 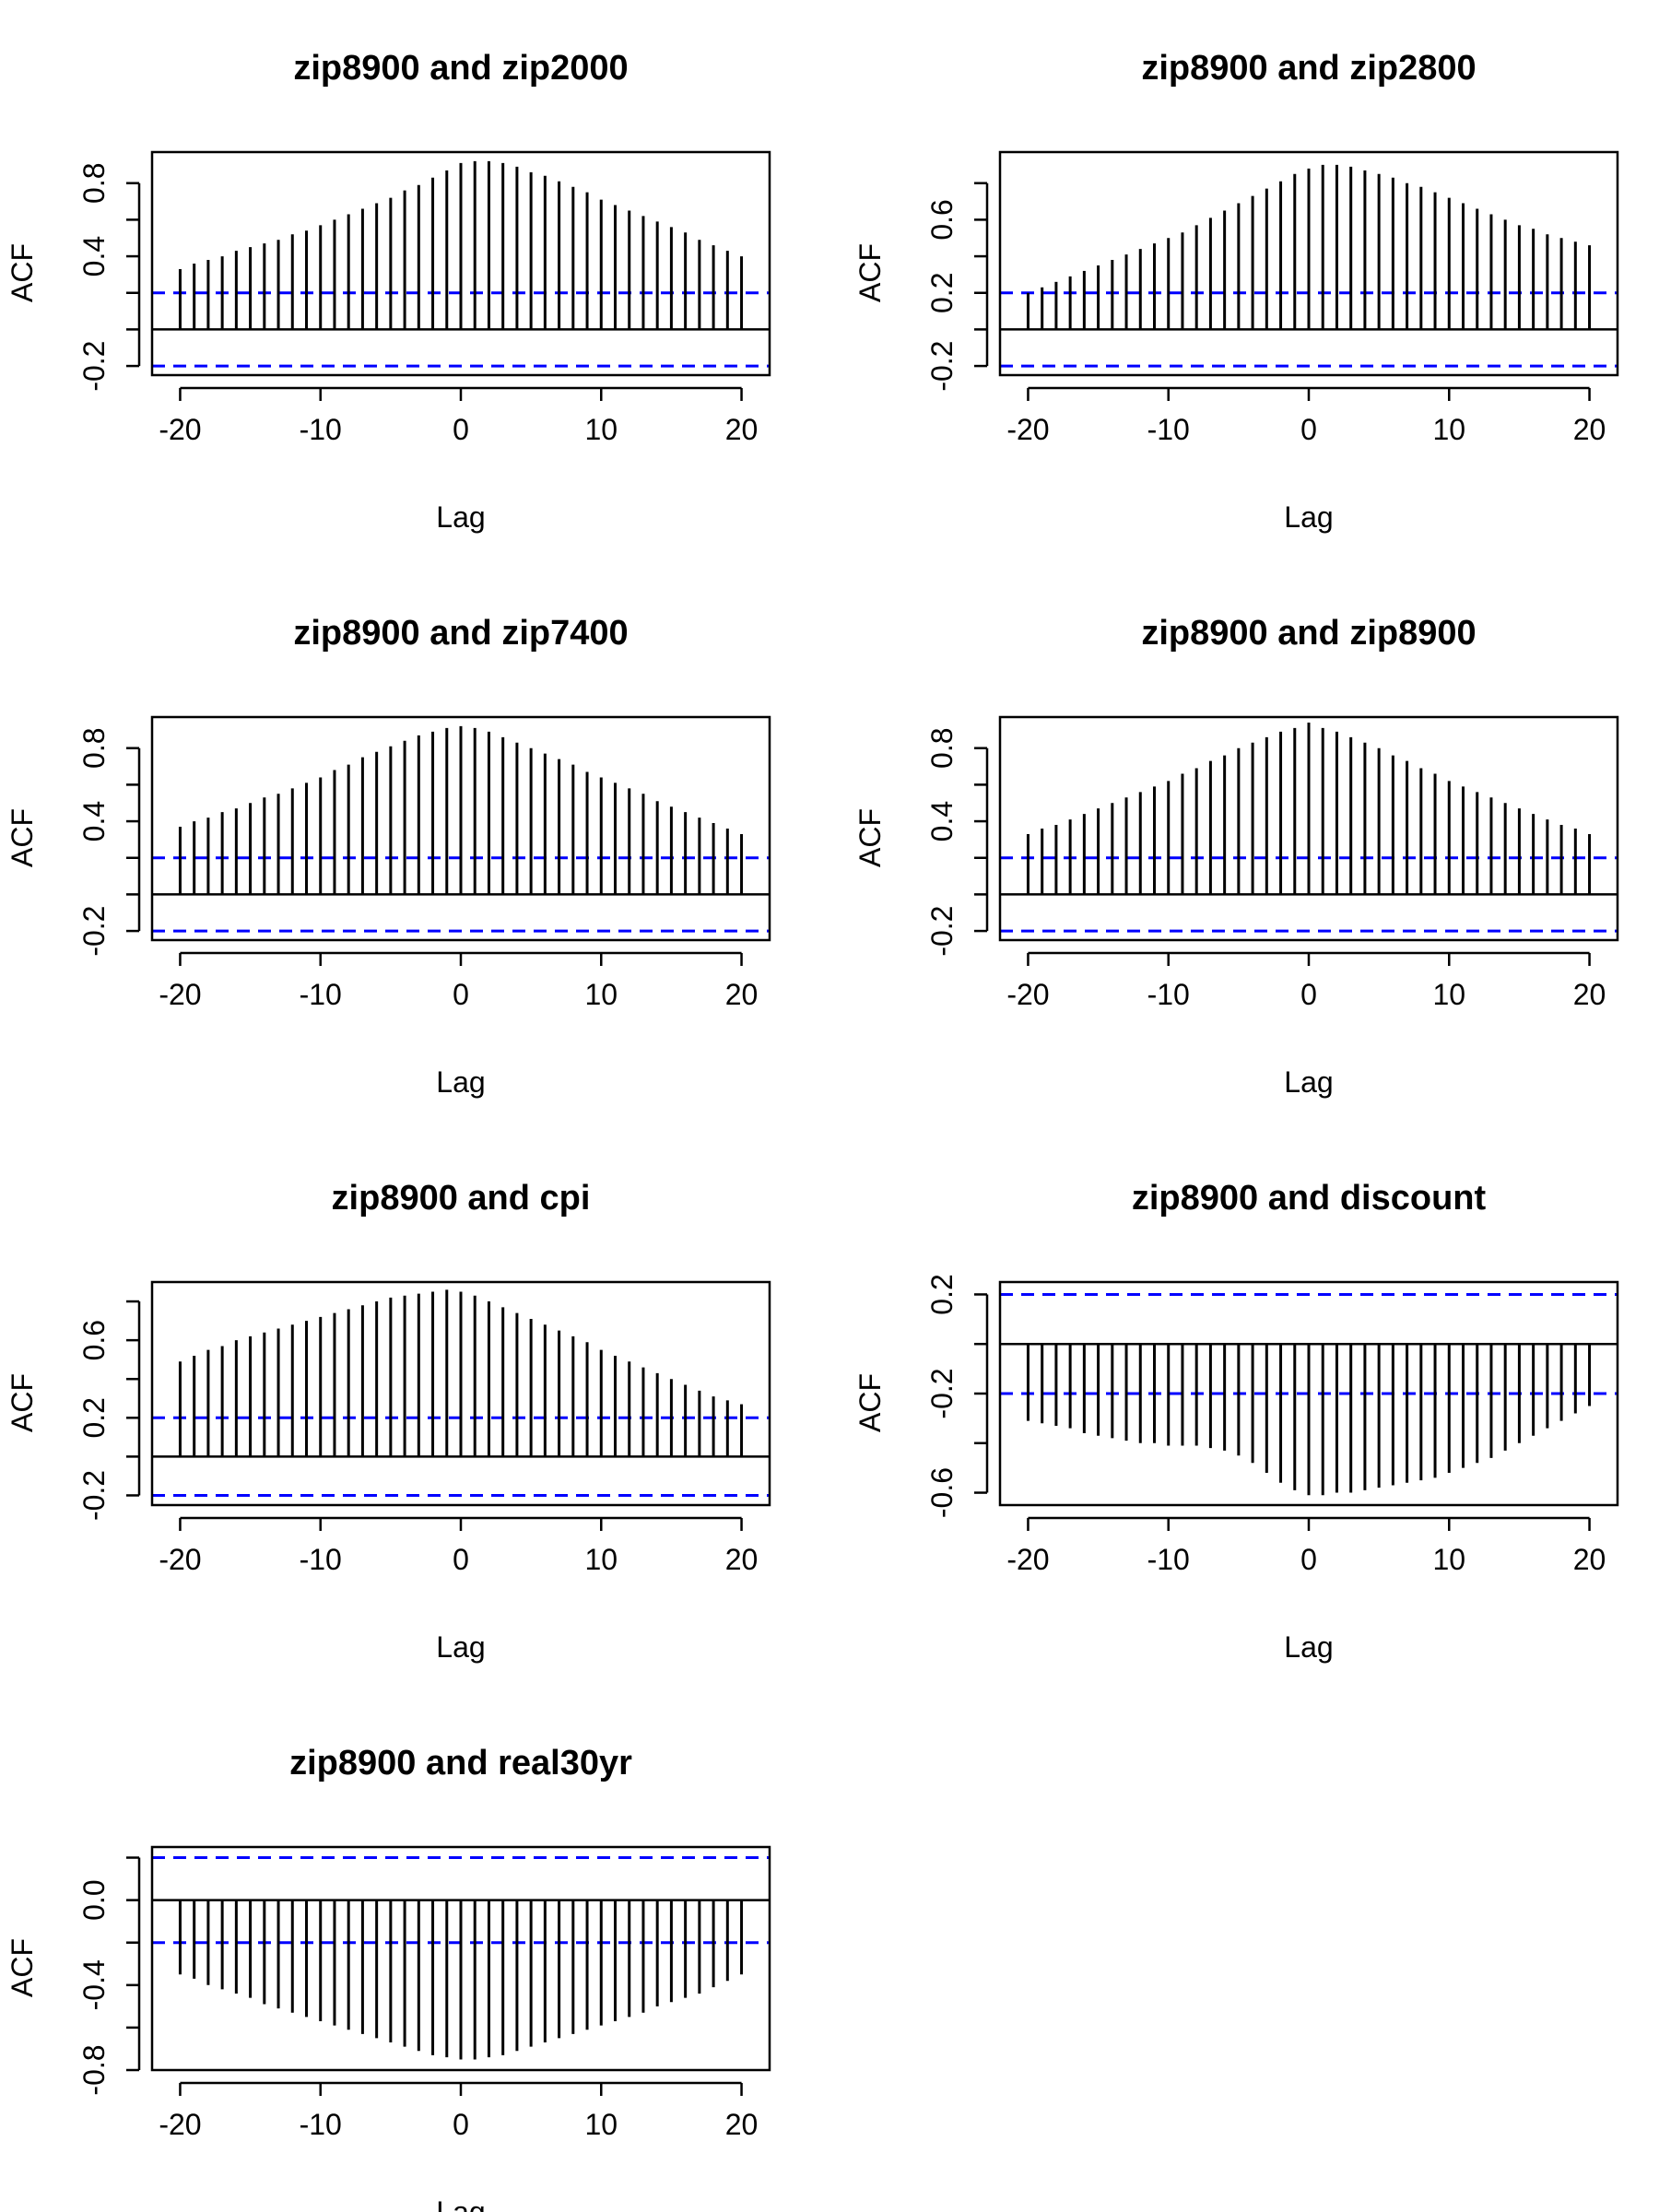 What do you see at coordinates (460, 633) in the screenshot?
I see `chart-title: zip8900 and zip7400` at bounding box center [460, 633].